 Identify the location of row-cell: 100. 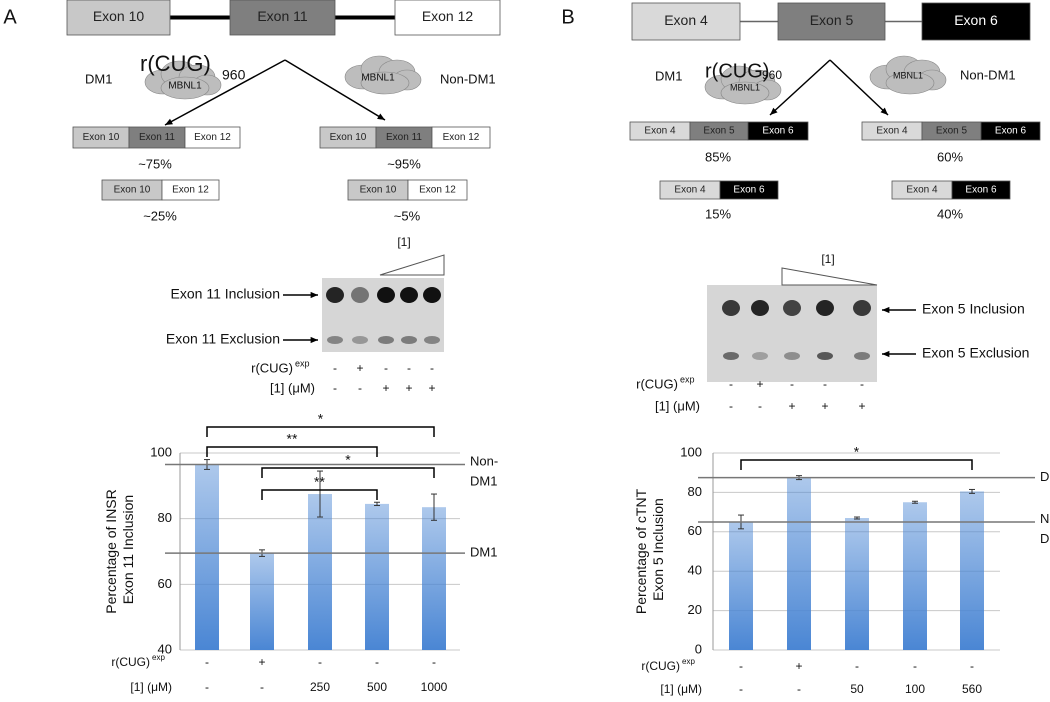
(915, 689).